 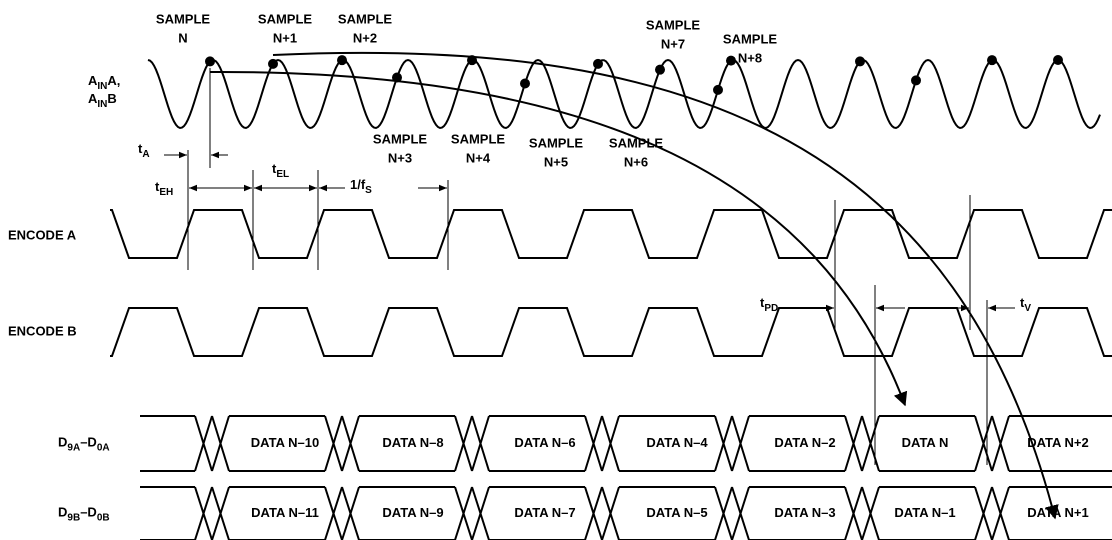 I want to click on ain-label: AINA,, so click(x=104, y=82).